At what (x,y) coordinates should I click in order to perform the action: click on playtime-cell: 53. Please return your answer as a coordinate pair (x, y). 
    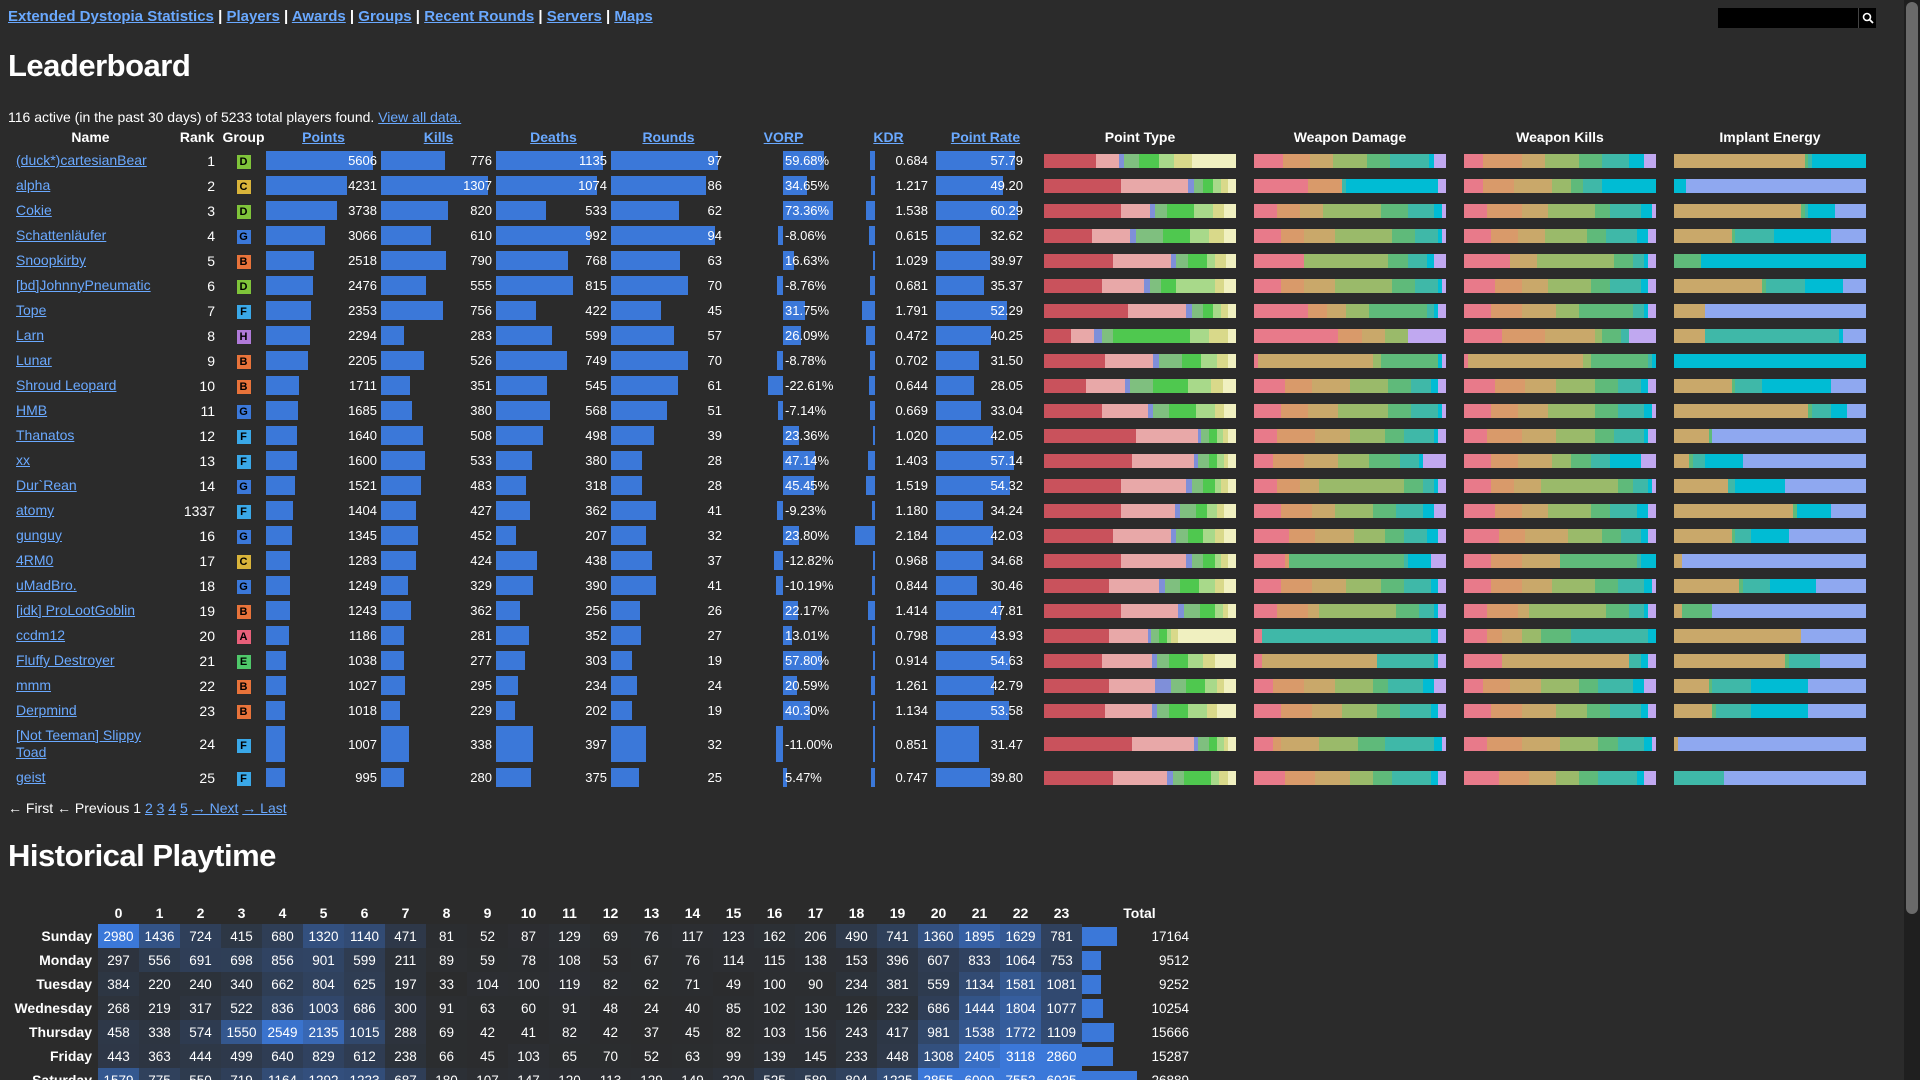
    Looking at the image, I should click on (610, 960).